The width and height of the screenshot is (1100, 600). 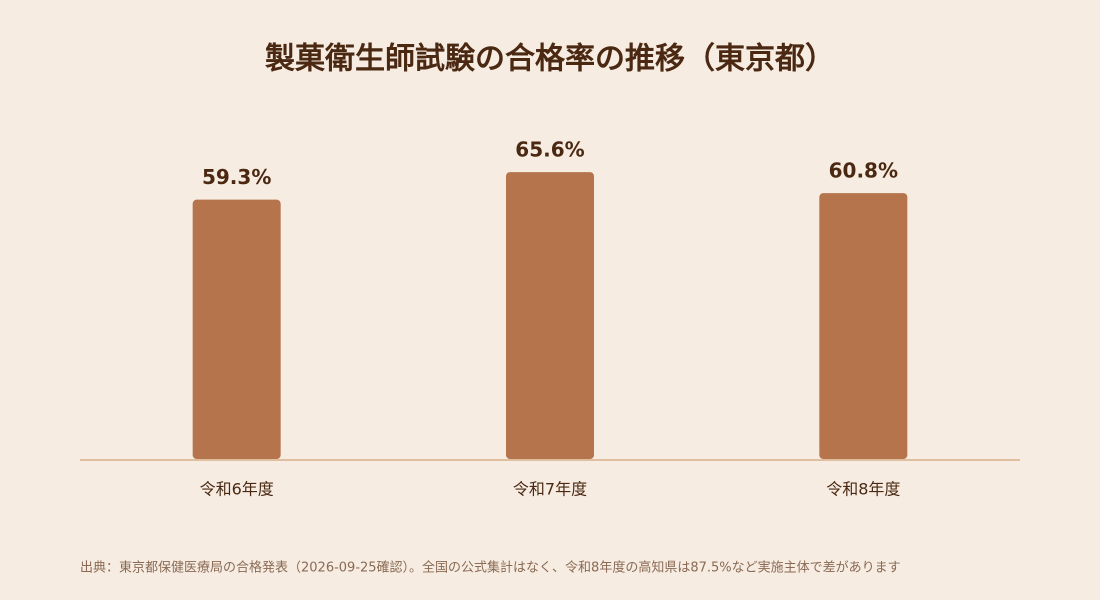 I want to click on value-label: 60.8%, so click(x=863, y=171).